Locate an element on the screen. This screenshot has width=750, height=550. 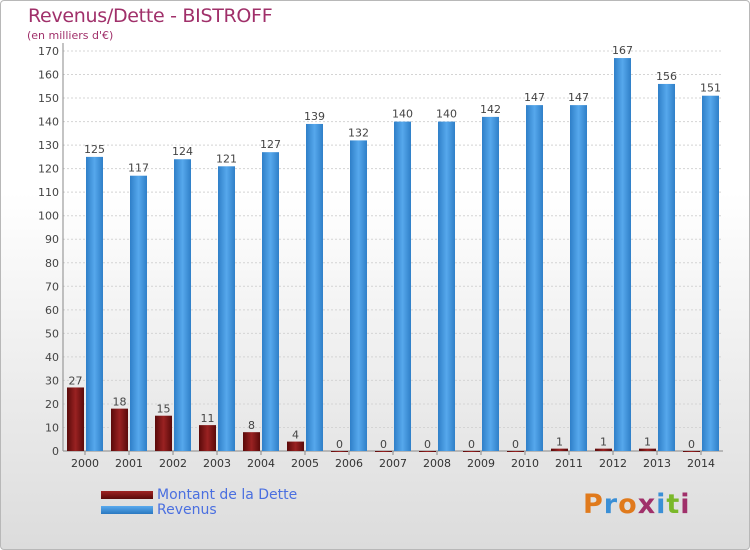
x-tick-label: 2010 is located at coordinates (525, 463).